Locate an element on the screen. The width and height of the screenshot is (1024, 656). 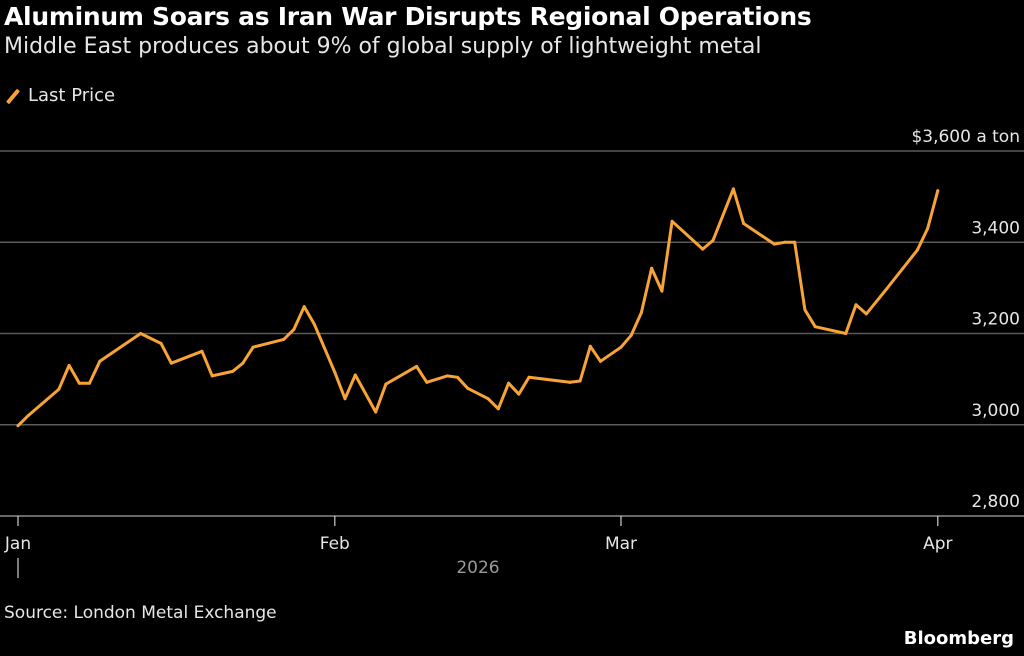
y-tick-label: $3,600 a ton is located at coordinates (965, 137).